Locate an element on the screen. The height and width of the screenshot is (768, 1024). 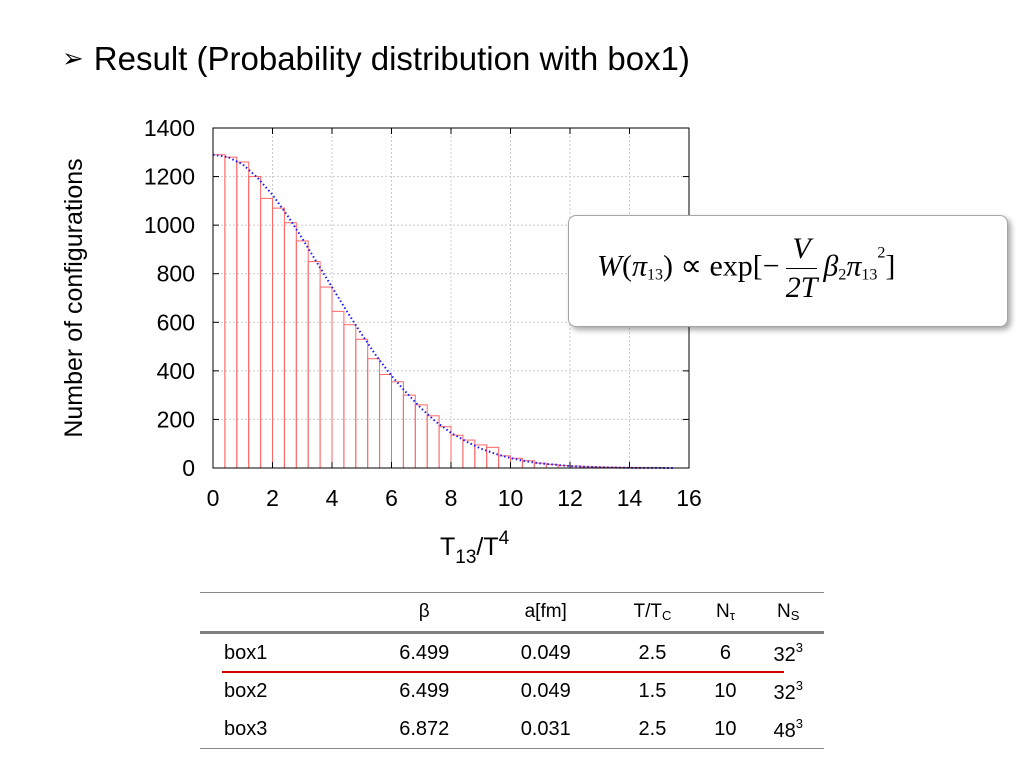
formula-denominator: 2T is located at coordinates (801, 287).